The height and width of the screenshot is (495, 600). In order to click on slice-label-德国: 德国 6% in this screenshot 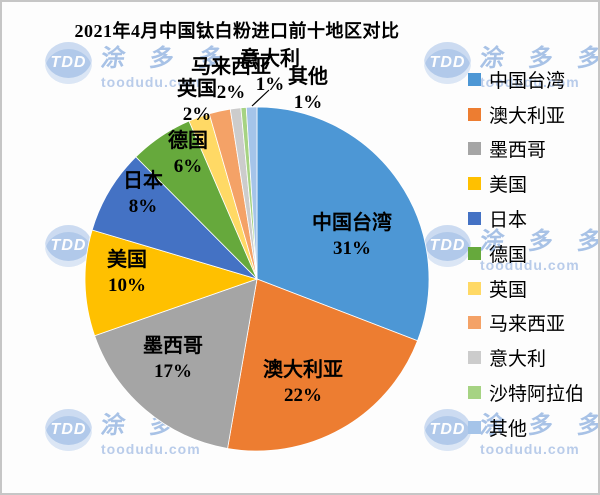, I will do `click(188, 154)`.